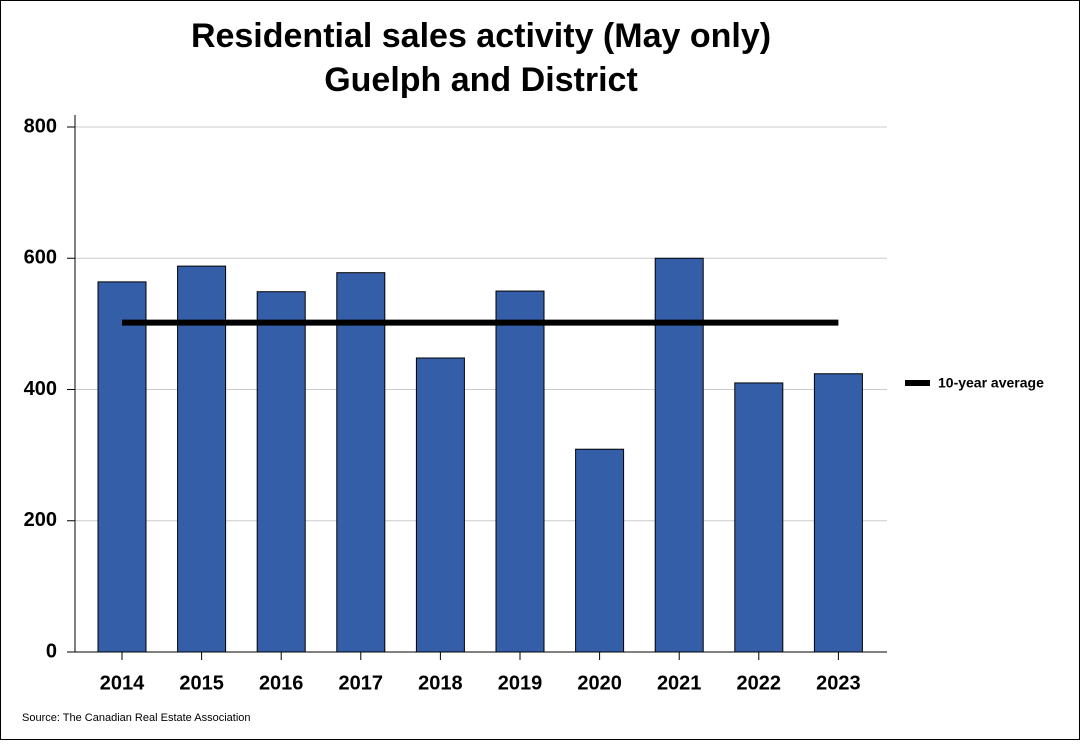 The image size is (1080, 749). I want to click on y-tick-label: 400, so click(40, 389).